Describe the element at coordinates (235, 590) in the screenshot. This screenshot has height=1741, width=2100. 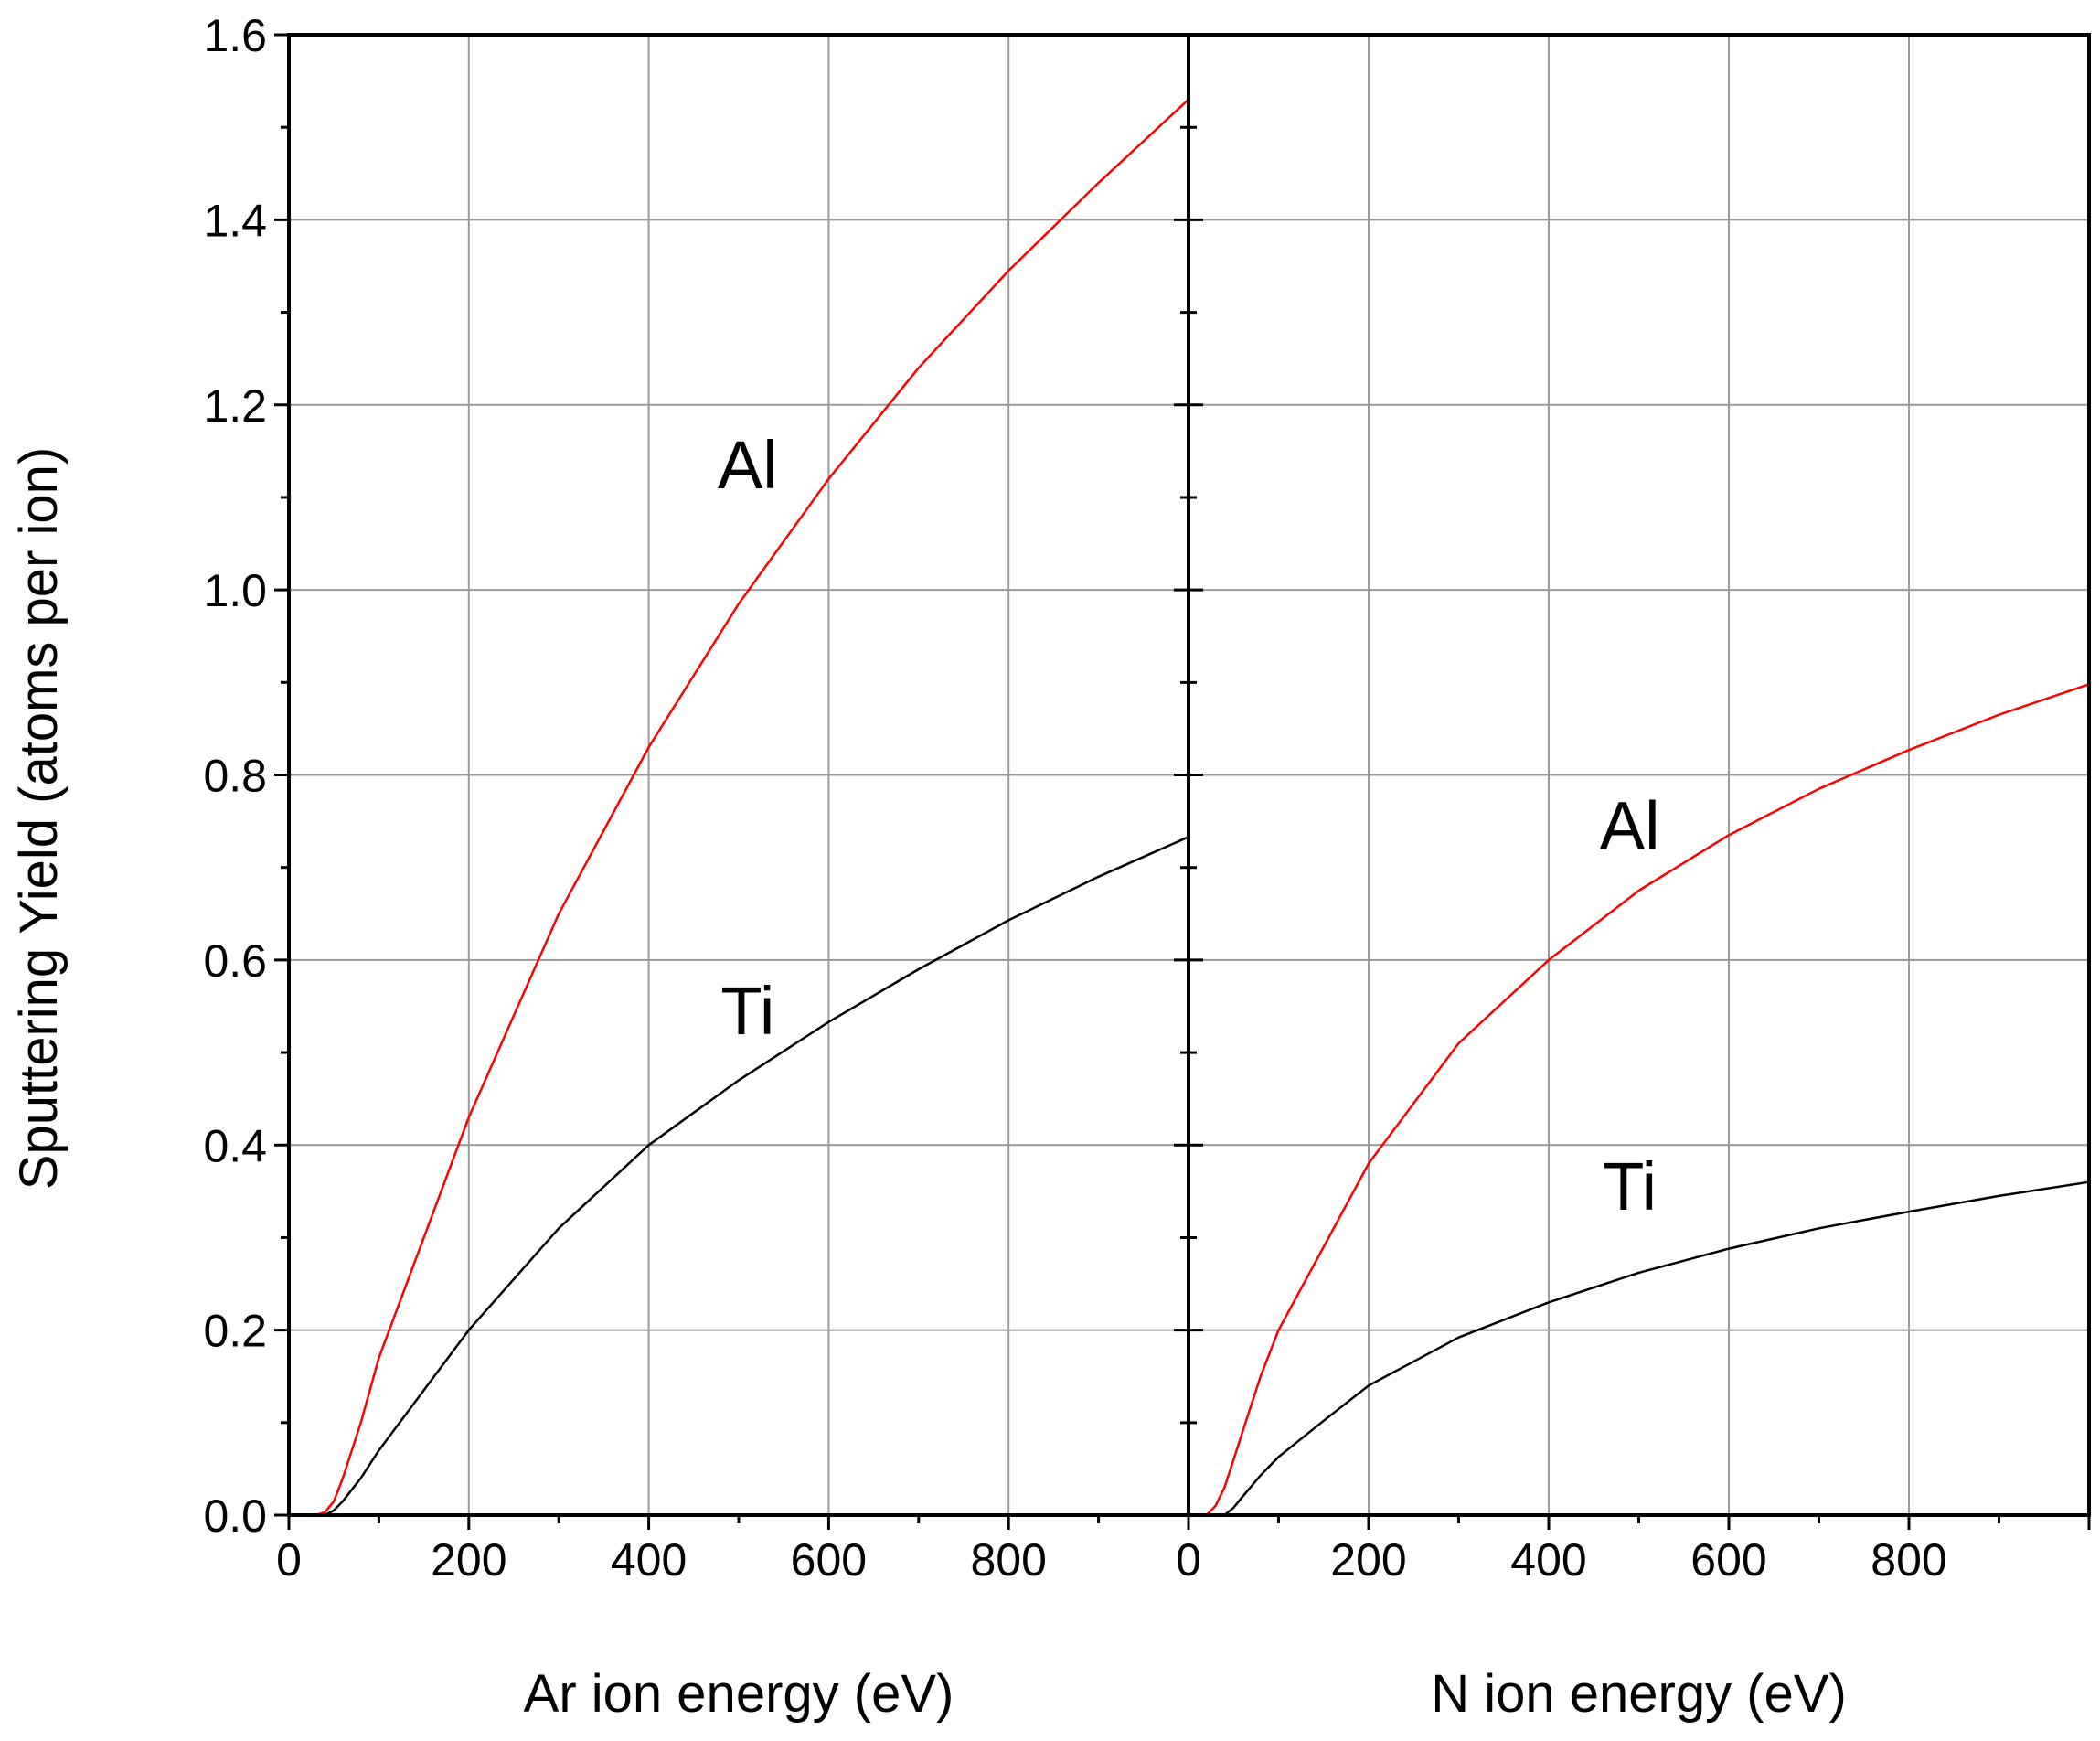
I see `y-tick-label: 1.0` at that location.